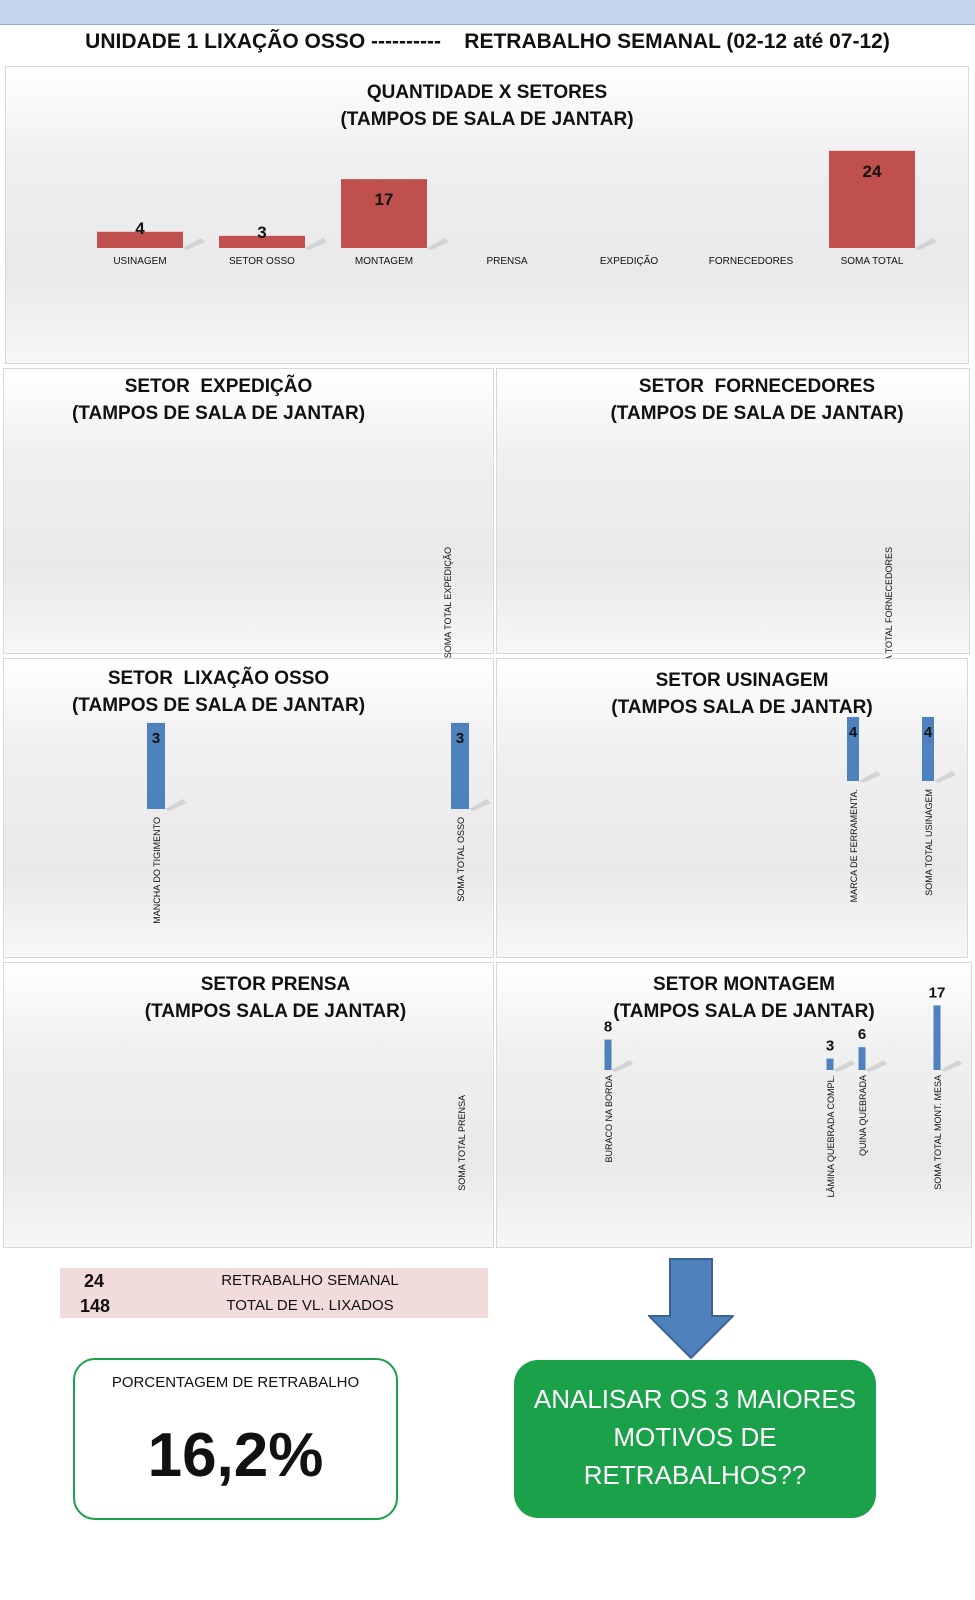 Image resolution: width=975 pixels, height=1600 pixels. What do you see at coordinates (218, 386) in the screenshot?
I see `chart-title: SETOR EXPEDIÇÃO` at bounding box center [218, 386].